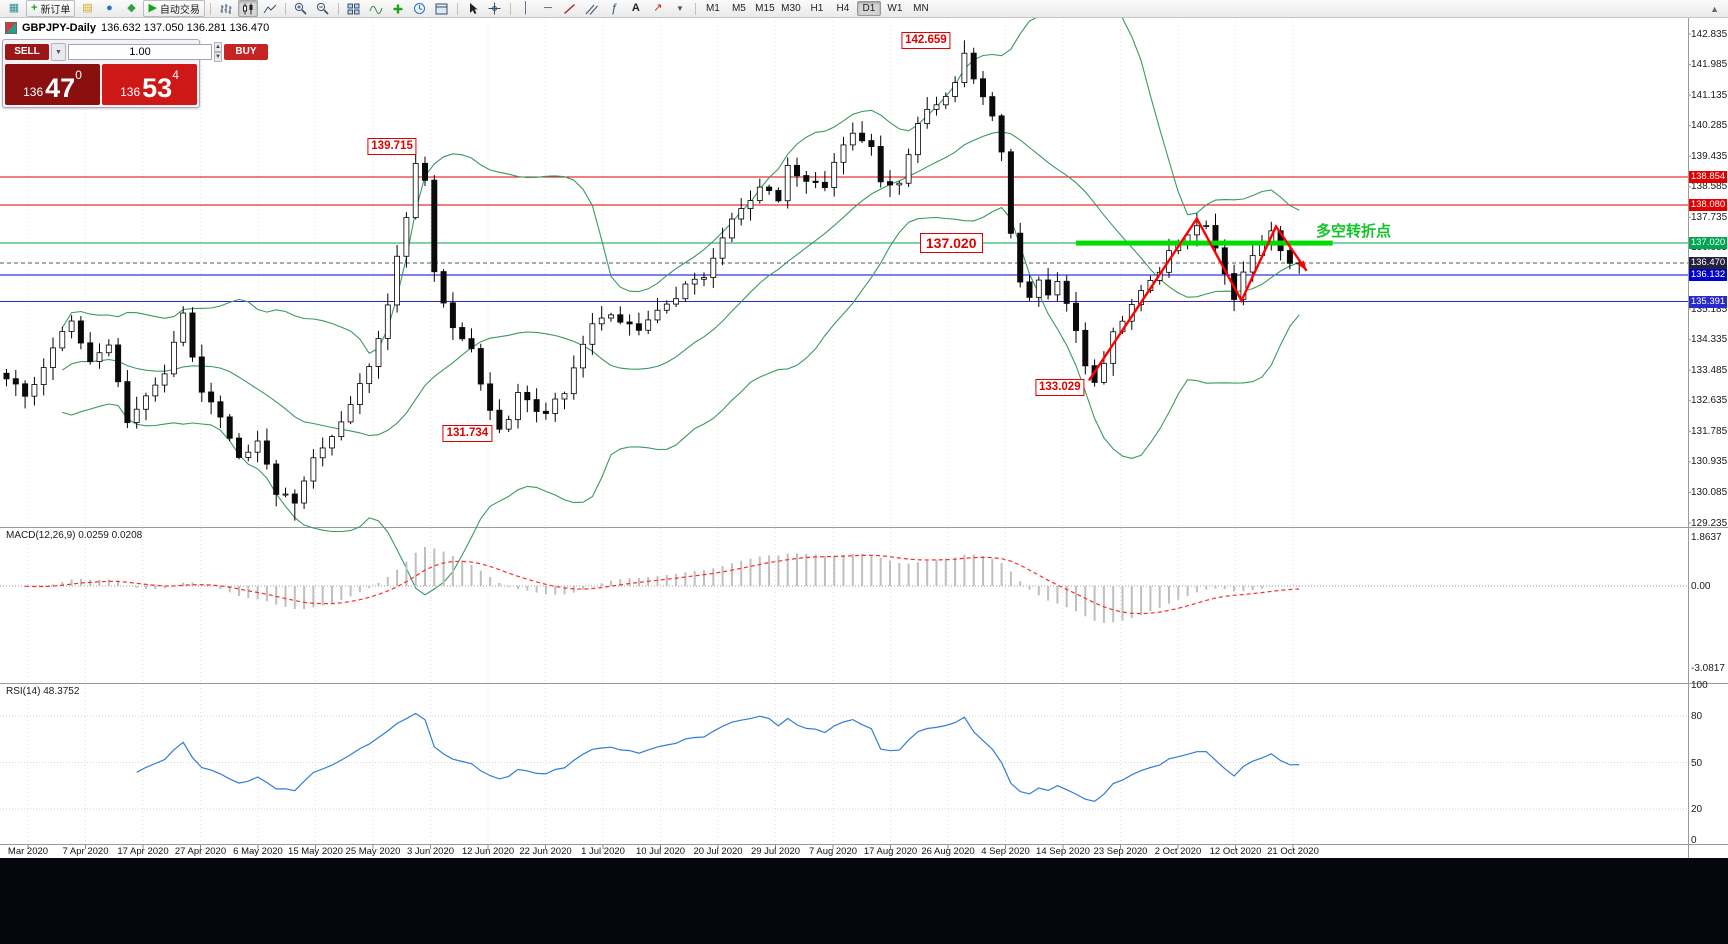 This screenshot has width=1728, height=944. What do you see at coordinates (27, 52) in the screenshot?
I see `sell-button: SELL` at bounding box center [27, 52].